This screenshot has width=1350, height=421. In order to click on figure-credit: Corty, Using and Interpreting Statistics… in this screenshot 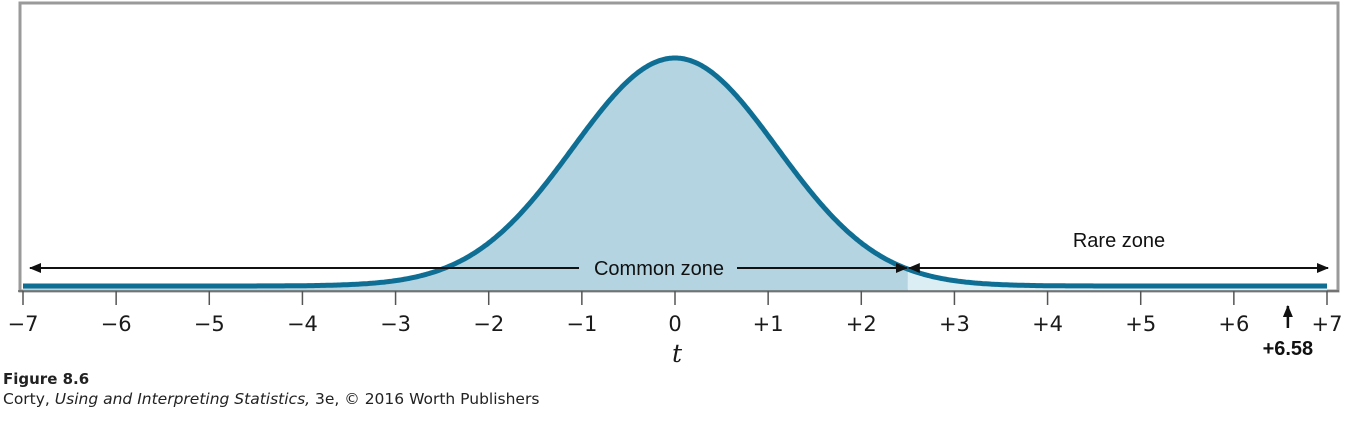, I will do `click(271, 399)`.